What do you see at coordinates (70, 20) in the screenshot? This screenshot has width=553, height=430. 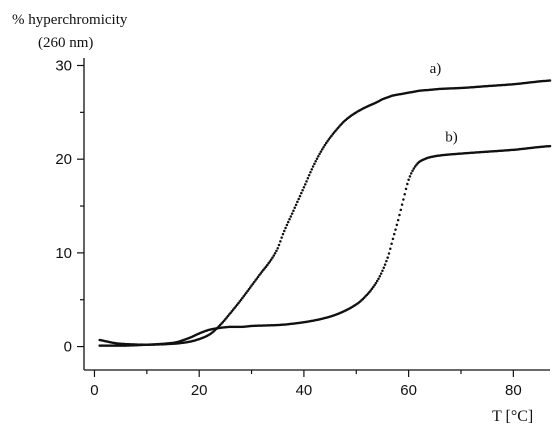 I see `y-axis-label: % hyperchromicity` at bounding box center [70, 20].